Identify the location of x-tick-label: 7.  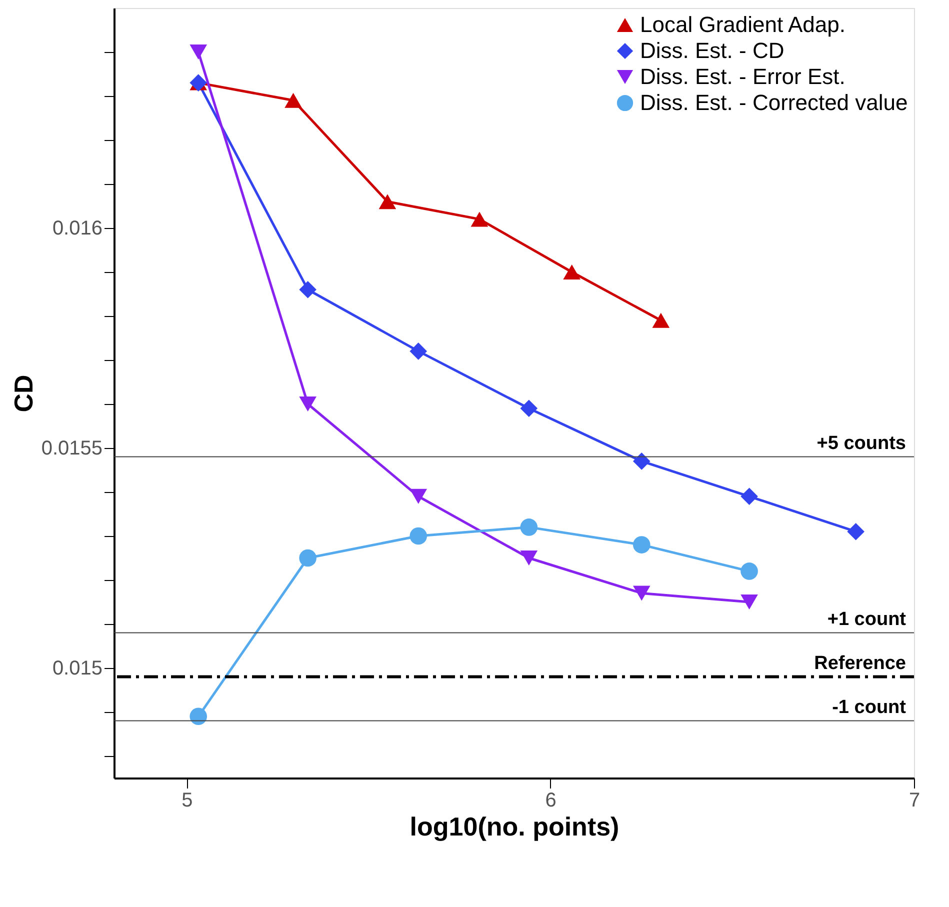
(914, 801).